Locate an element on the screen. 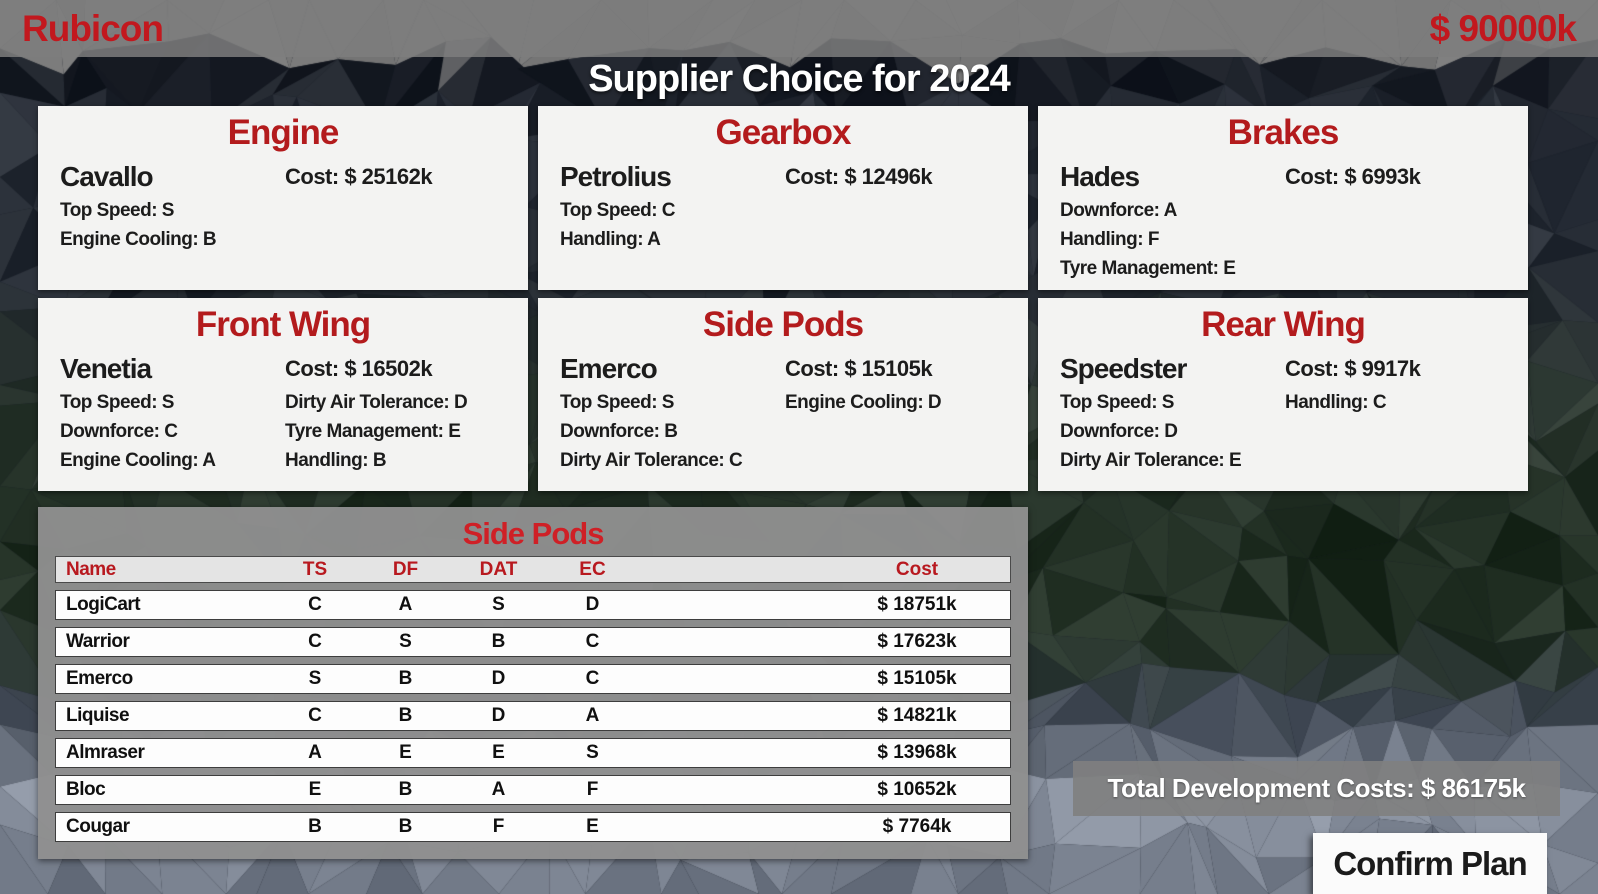 The width and height of the screenshot is (1598, 894). supplier-name: Speedster is located at coordinates (1123, 368).